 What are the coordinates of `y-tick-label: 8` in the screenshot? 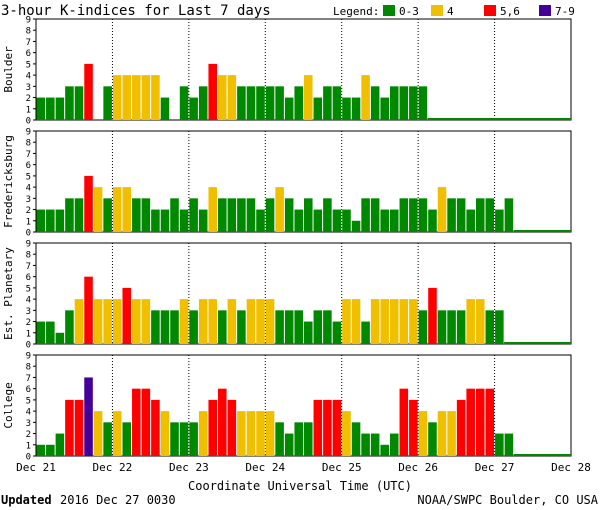 It's located at (28, 368).